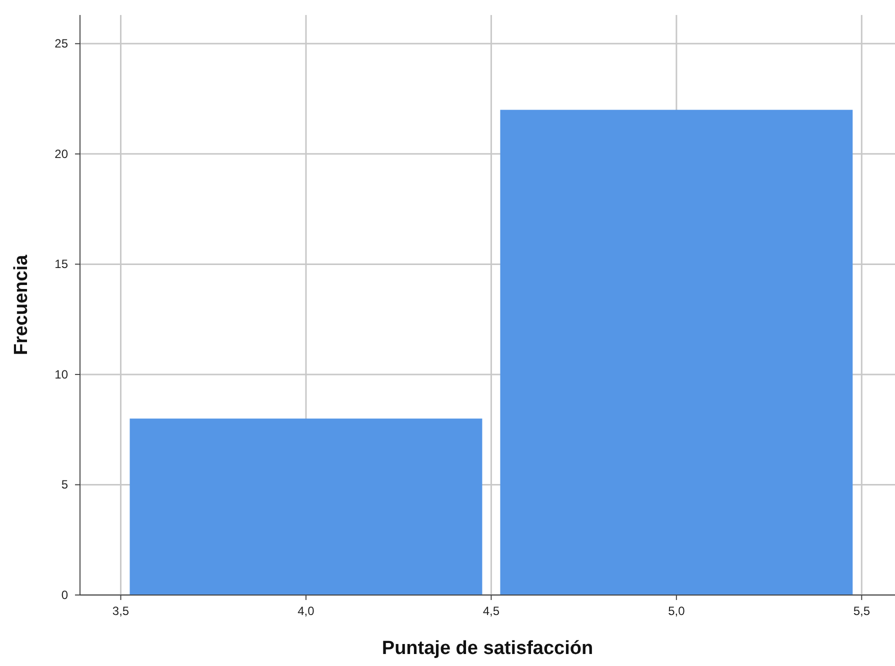 This screenshot has width=895, height=666. Describe the element at coordinates (61, 264) in the screenshot. I see `y-tick-label: 15` at that location.